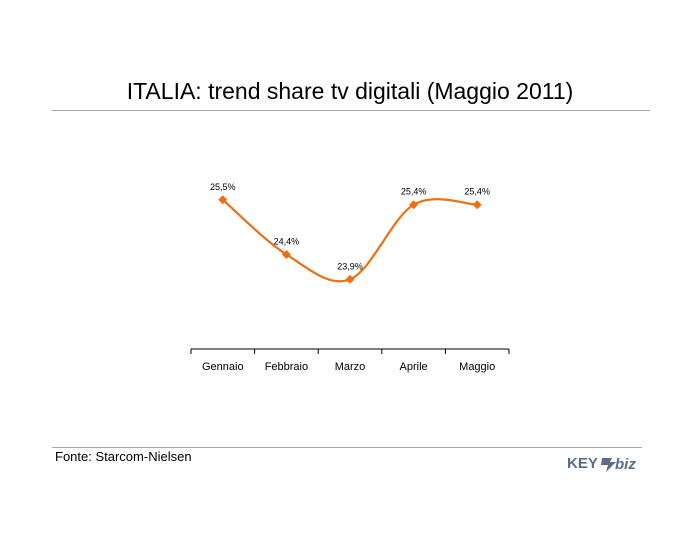 This screenshot has height=550, width=700. What do you see at coordinates (477, 367) in the screenshot?
I see `x-tick-label: Maggio` at bounding box center [477, 367].